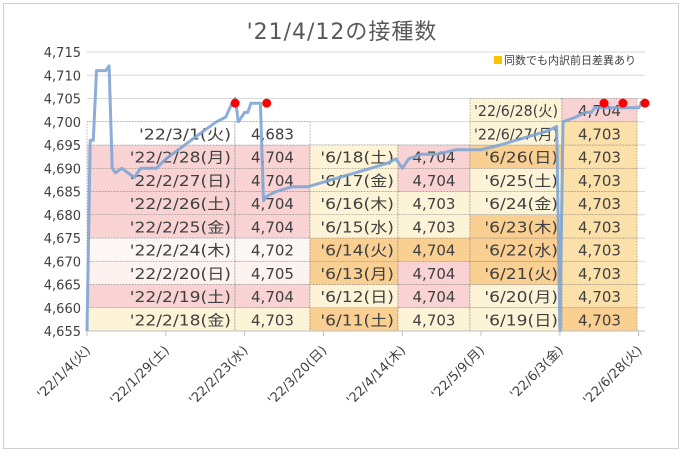 Image resolution: width=684 pixels, height=454 pixels. I want to click on x-tick-label: '22/2/23(水), so click(219, 375).